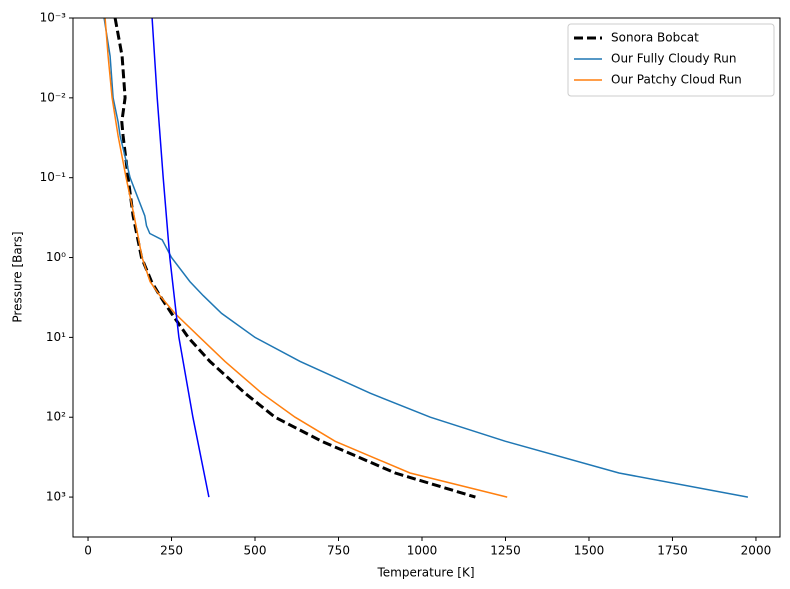  I want to click on x-tick-label: 1750, so click(672, 551).